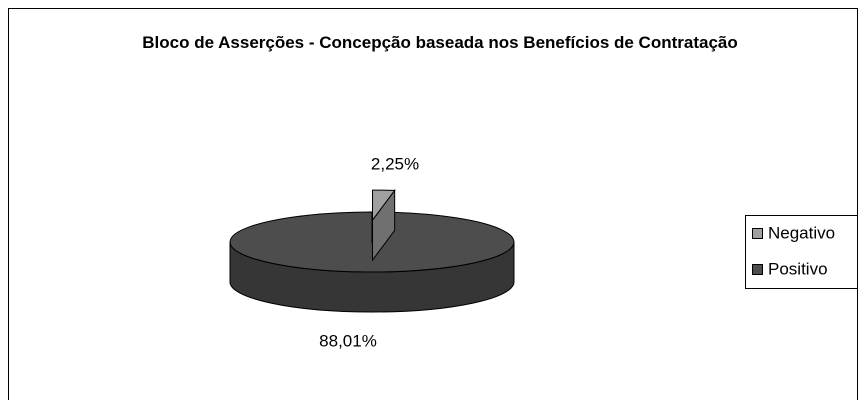 Image resolution: width=860 pixels, height=400 pixels. What do you see at coordinates (395, 163) in the screenshot?
I see `data-label: 2,25%` at bounding box center [395, 163].